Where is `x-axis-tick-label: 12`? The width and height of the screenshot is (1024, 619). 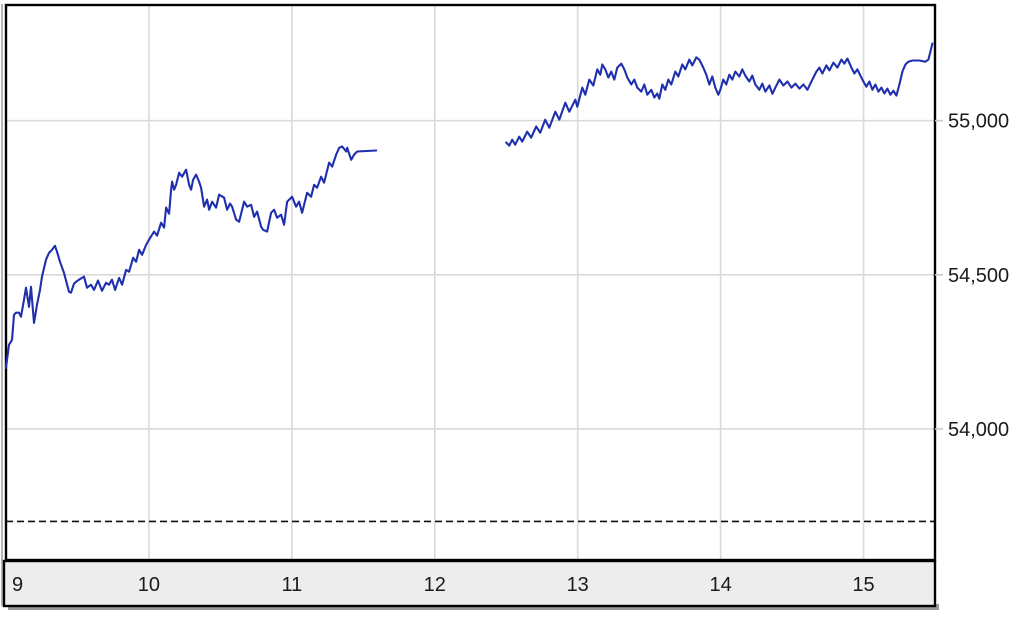
x-axis-tick-label: 12 is located at coordinates (435, 585).